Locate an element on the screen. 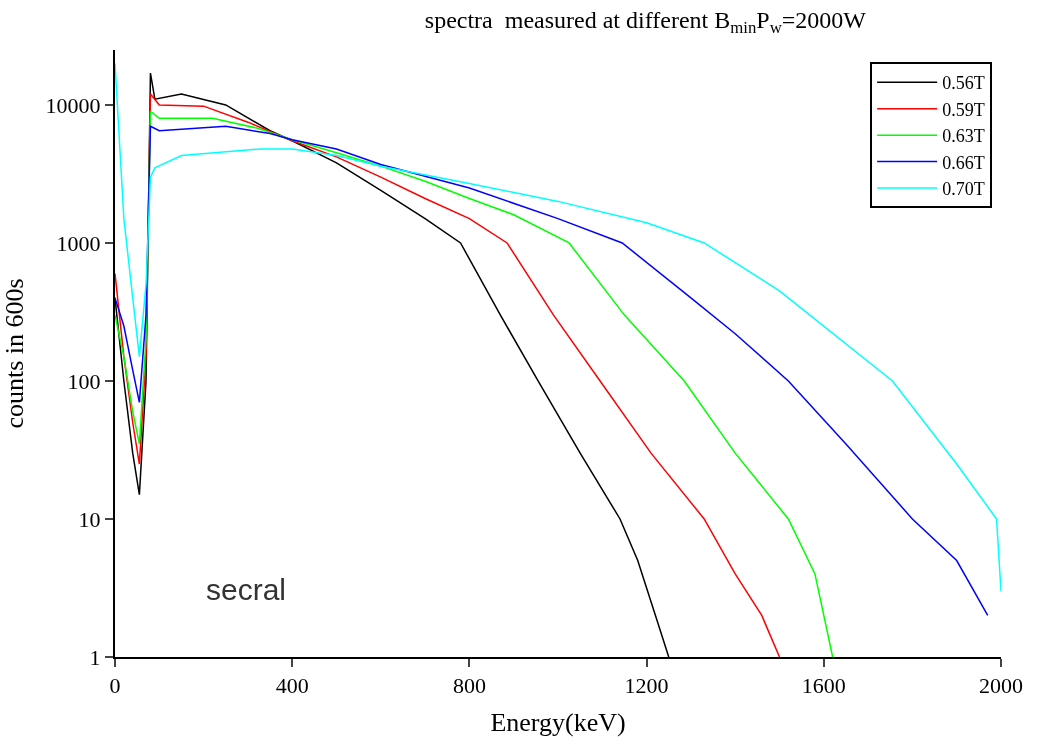 The width and height of the screenshot is (1041, 747). legend-label: 0.70T is located at coordinates (963, 188).